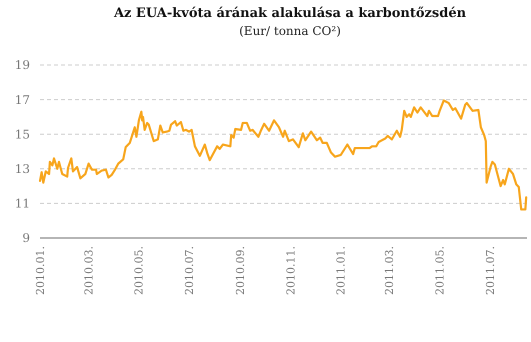  Describe the element at coordinates (290, 31) in the screenshot. I see `chart-subtitle: (Eur/ tonna CO²)` at that location.